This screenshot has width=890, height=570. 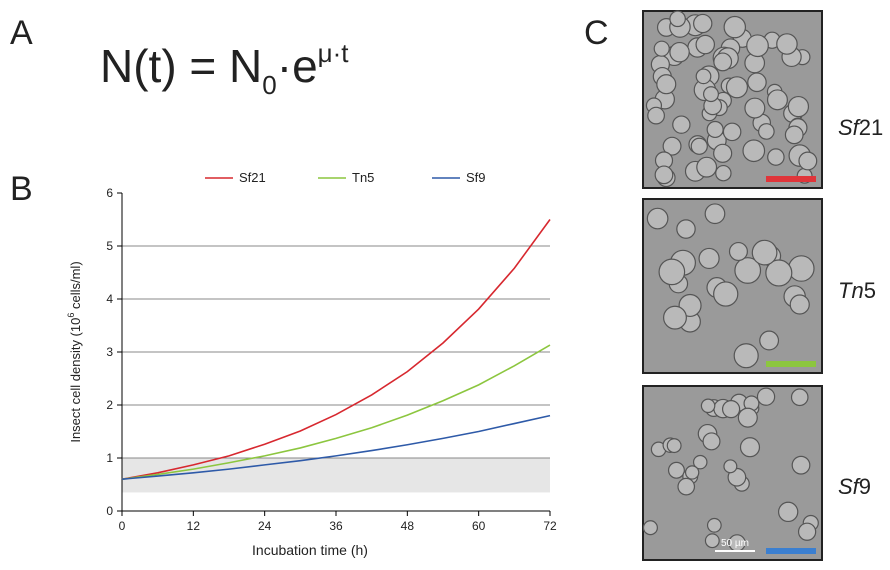 I want to click on y-tick-label: 6, so click(x=109, y=193).